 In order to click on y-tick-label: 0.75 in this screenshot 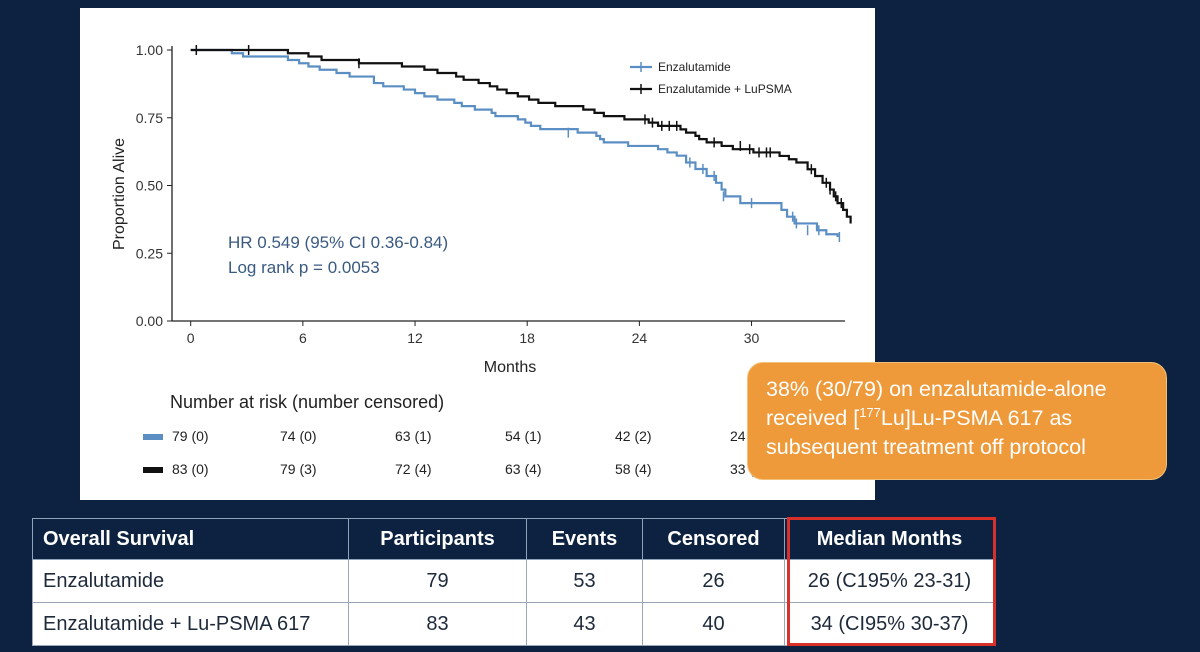, I will do `click(149, 118)`.